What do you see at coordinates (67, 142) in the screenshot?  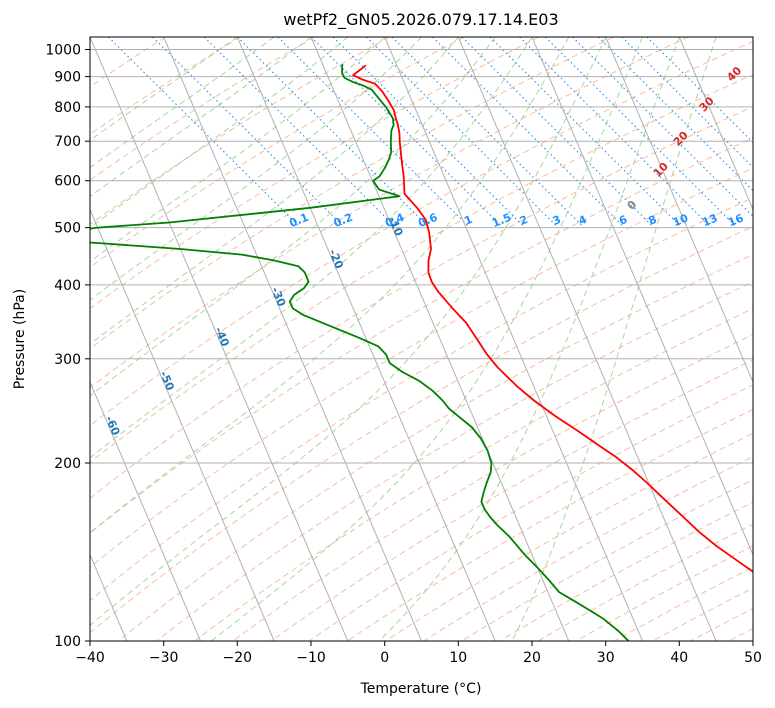 I see `y-tick-label: 700` at bounding box center [67, 142].